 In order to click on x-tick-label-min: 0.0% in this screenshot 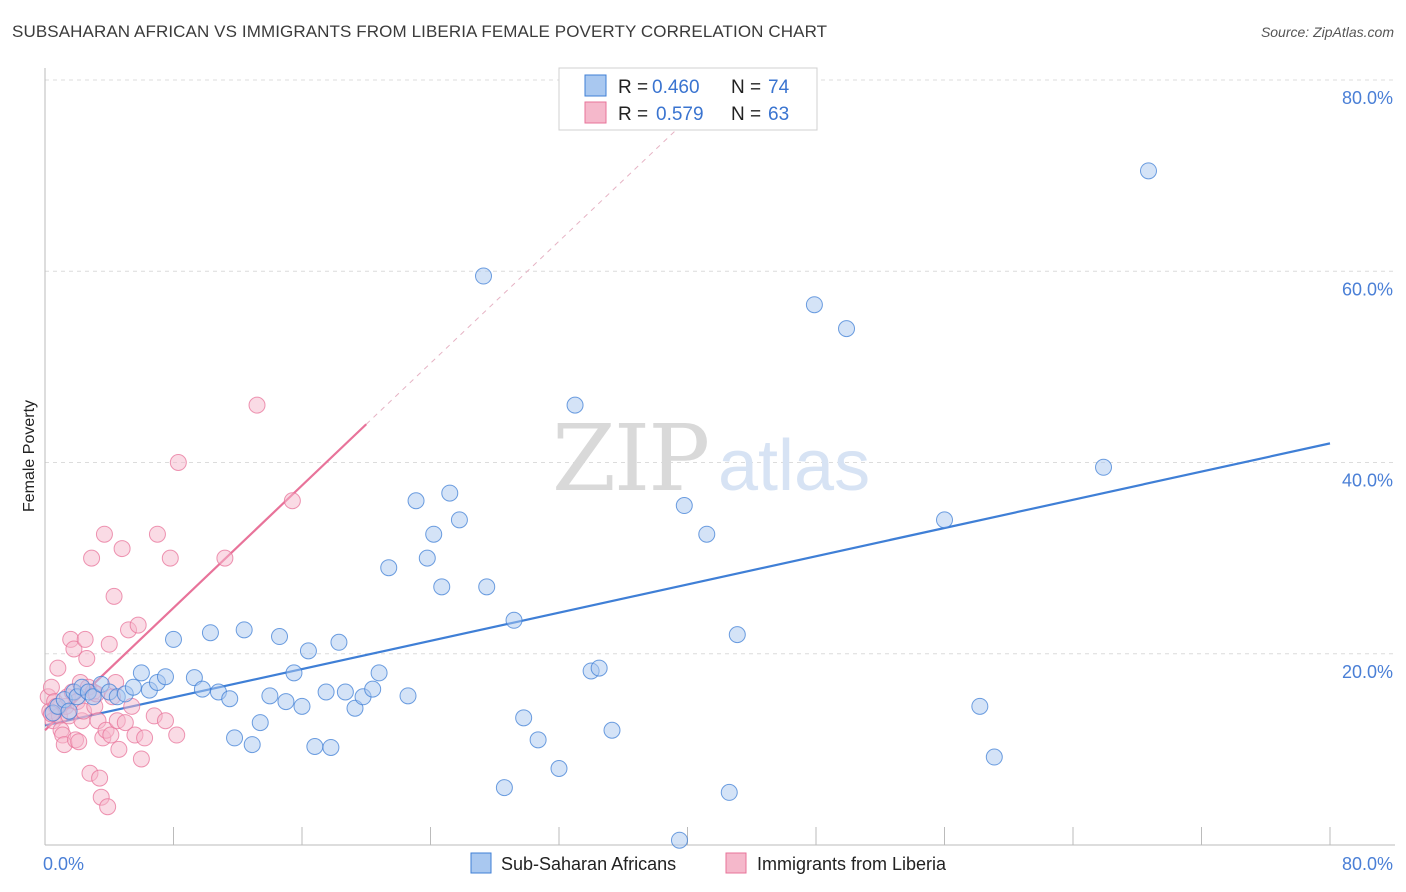, I will do `click(63, 864)`.